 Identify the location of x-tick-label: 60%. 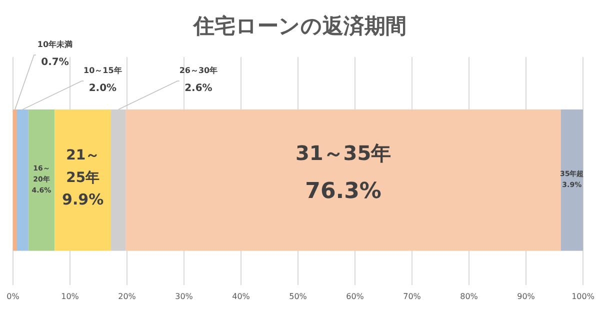
(355, 296).